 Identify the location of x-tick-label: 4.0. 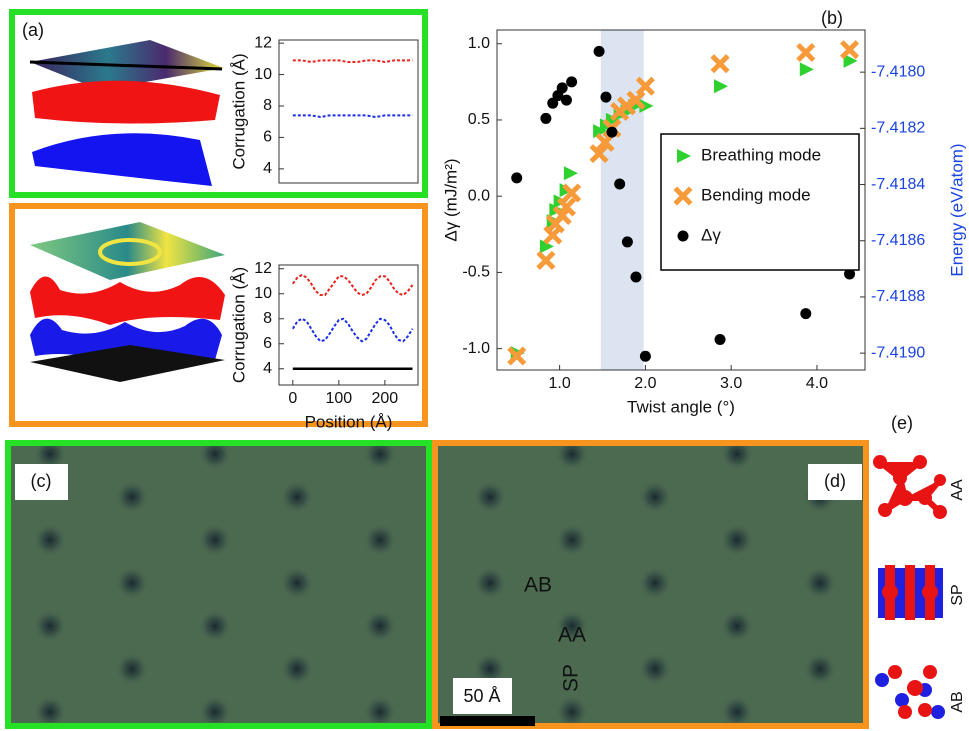
(817, 383).